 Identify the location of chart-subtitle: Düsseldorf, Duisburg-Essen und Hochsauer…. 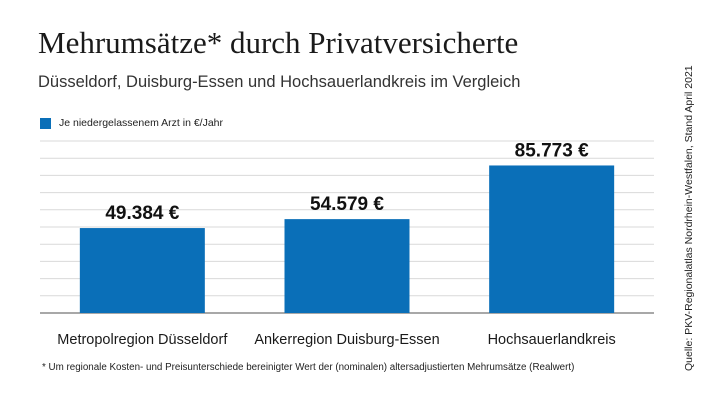
(279, 82).